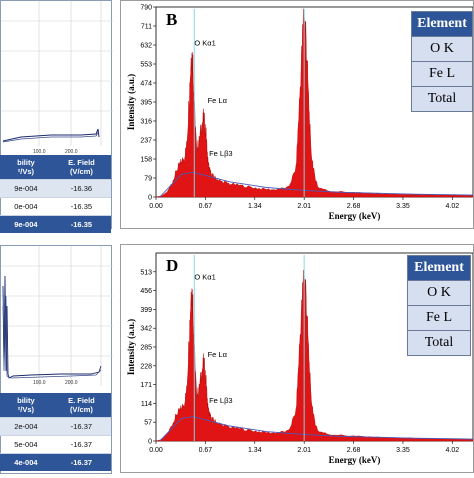 The image size is (474, 478). Describe the element at coordinates (148, 423) in the screenshot. I see `y-tick-label: 57` at that location.